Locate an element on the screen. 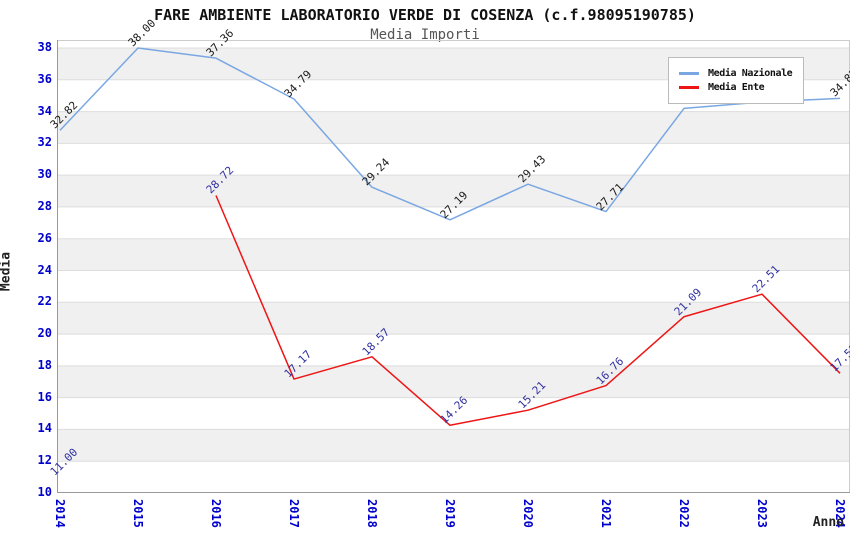 Image resolution: width=850 pixels, height=550 pixels. x-tick-label: 2019 is located at coordinates (450, 513).